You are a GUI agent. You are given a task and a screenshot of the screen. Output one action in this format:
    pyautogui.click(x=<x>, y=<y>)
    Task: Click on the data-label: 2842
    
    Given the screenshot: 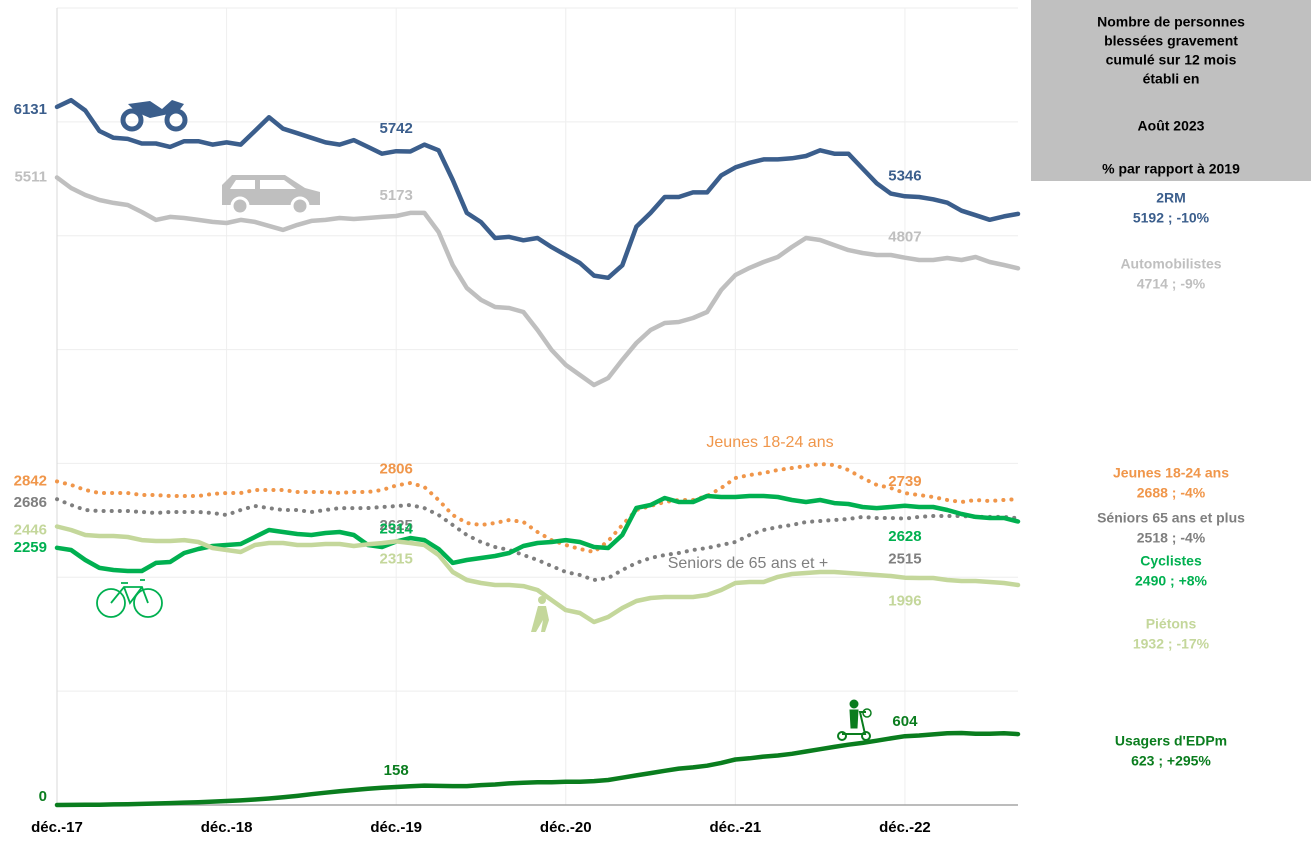 What is the action you would take?
    pyautogui.click(x=30, y=480)
    